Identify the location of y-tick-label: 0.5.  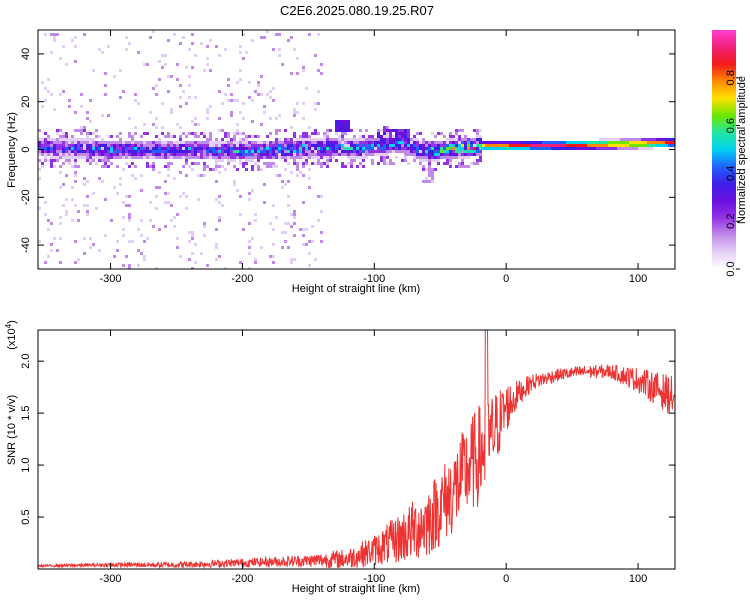
(26, 516).